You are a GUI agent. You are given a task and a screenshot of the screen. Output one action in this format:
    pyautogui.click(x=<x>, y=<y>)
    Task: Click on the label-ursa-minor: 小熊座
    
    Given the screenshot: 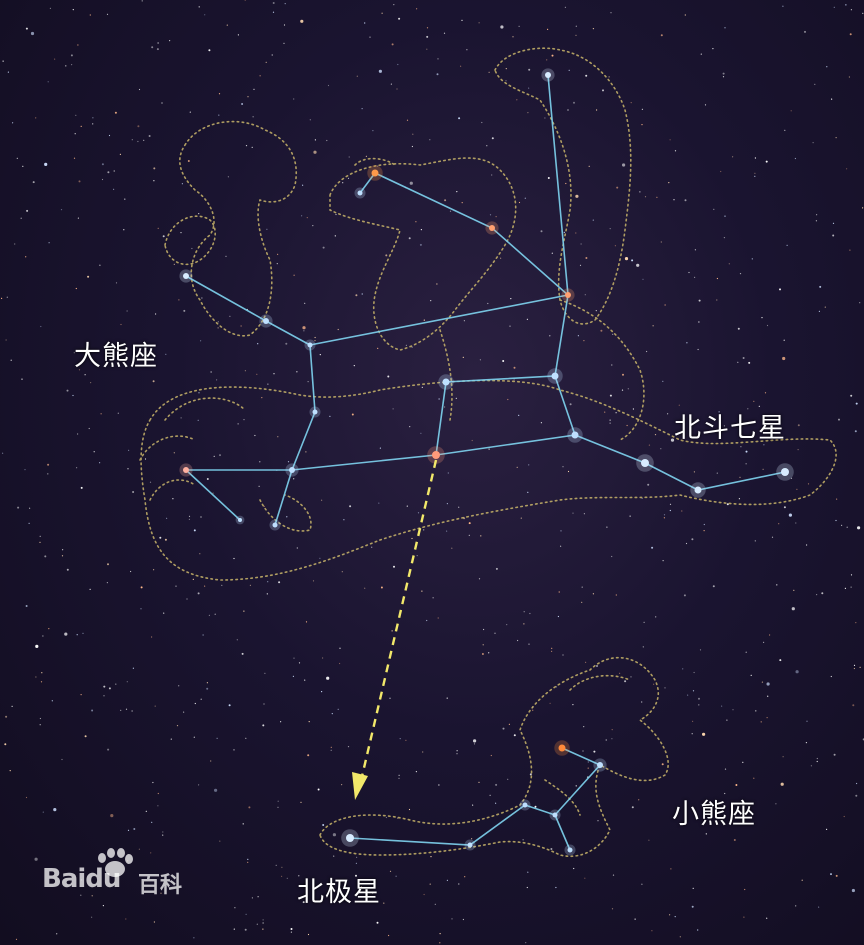 What is the action you would take?
    pyautogui.click(x=714, y=814)
    